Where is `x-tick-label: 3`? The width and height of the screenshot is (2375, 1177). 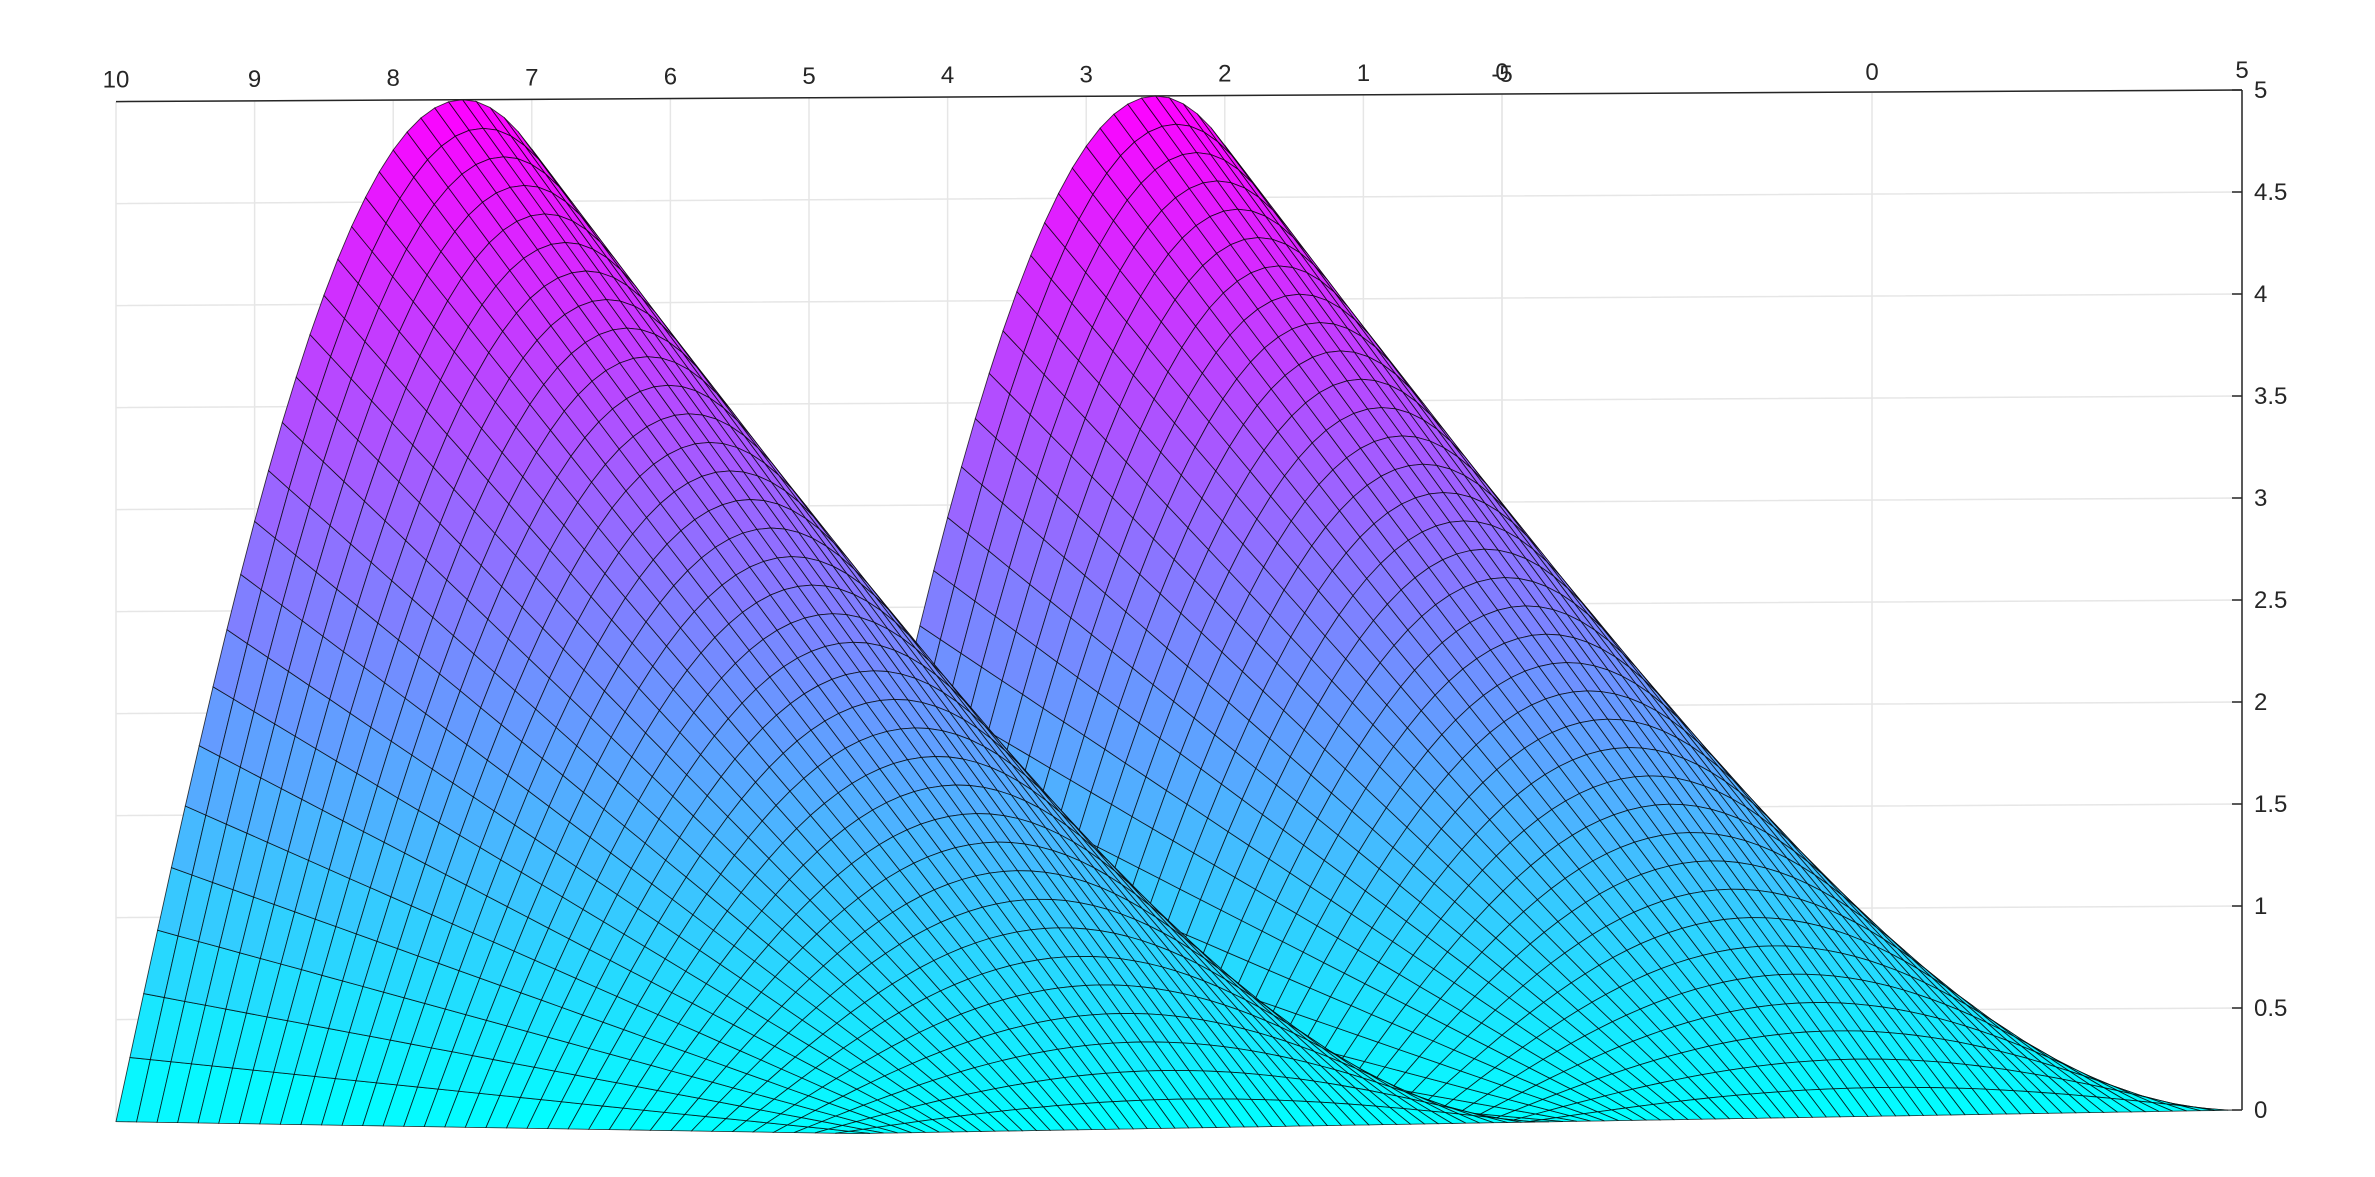
x-tick-label: 3 is located at coordinates (1086, 74).